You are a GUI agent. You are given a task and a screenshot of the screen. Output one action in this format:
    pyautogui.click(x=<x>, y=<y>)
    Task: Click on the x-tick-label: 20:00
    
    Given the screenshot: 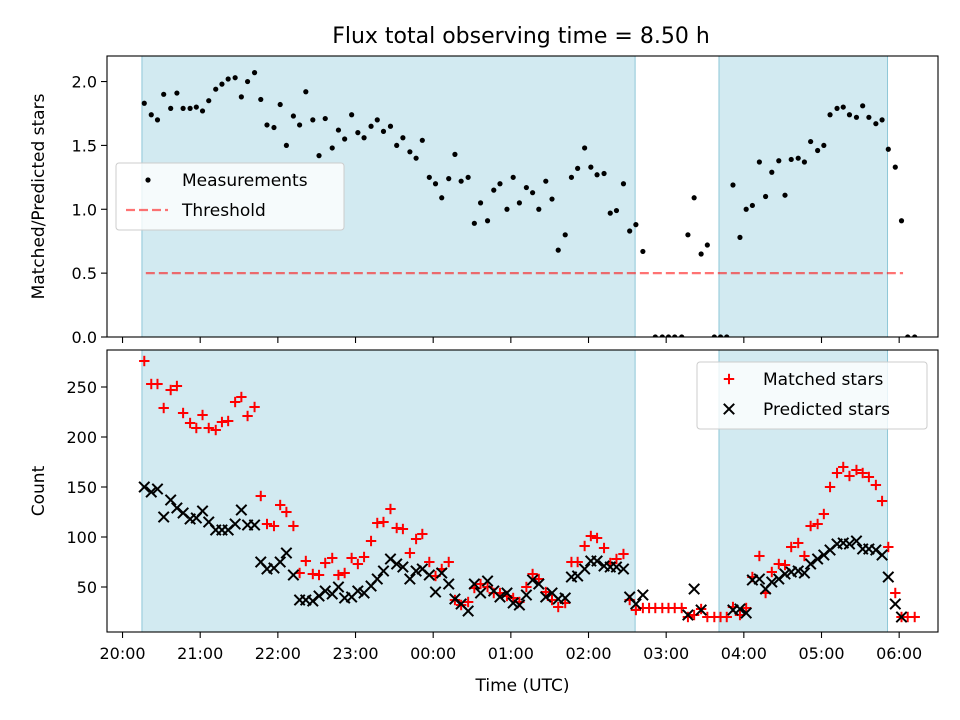 What is the action you would take?
    pyautogui.click(x=122, y=653)
    